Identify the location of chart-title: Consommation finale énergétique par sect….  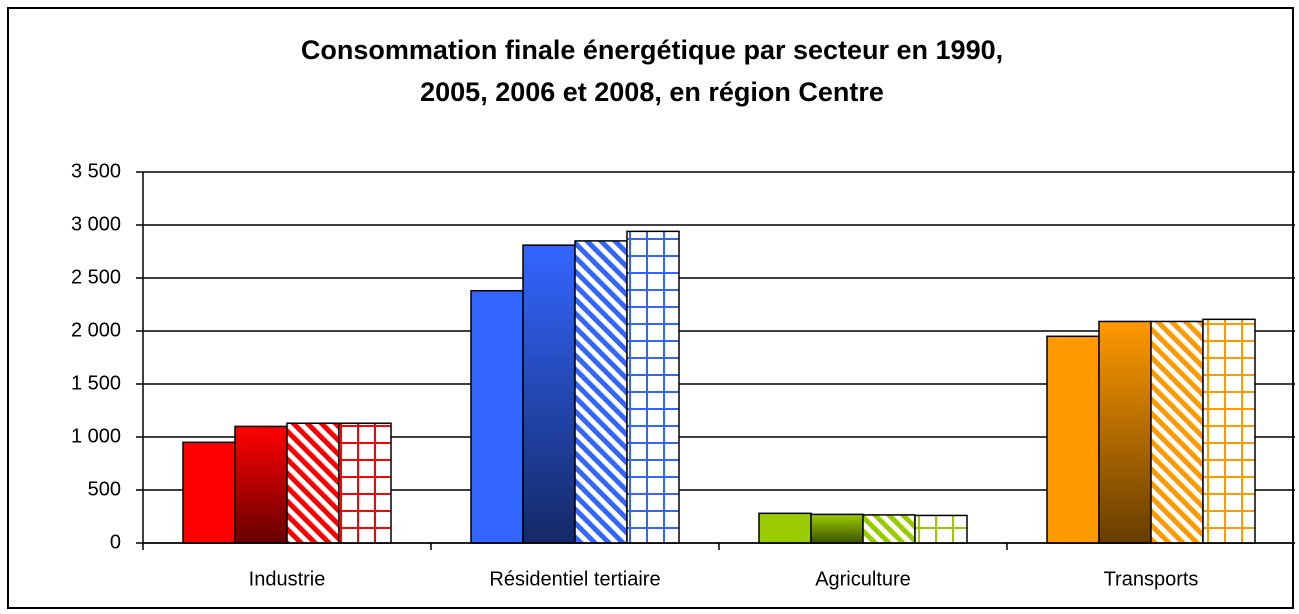
(652, 50).